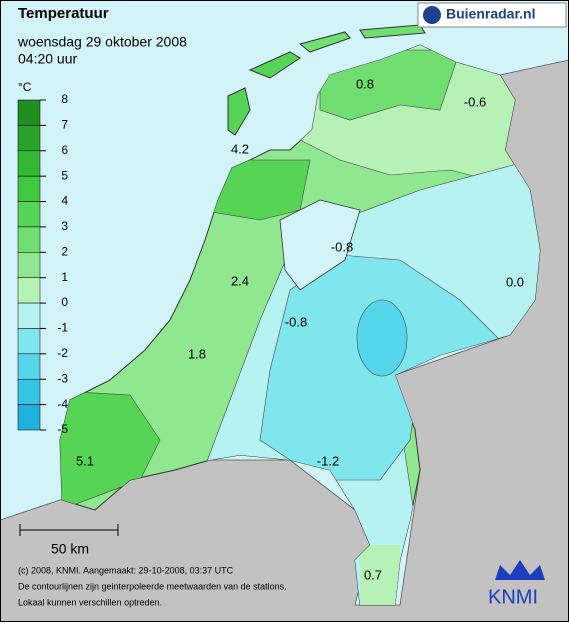 This screenshot has height=627, width=569. Describe the element at coordinates (64, 99) in the screenshot. I see `legend-label: 8` at that location.